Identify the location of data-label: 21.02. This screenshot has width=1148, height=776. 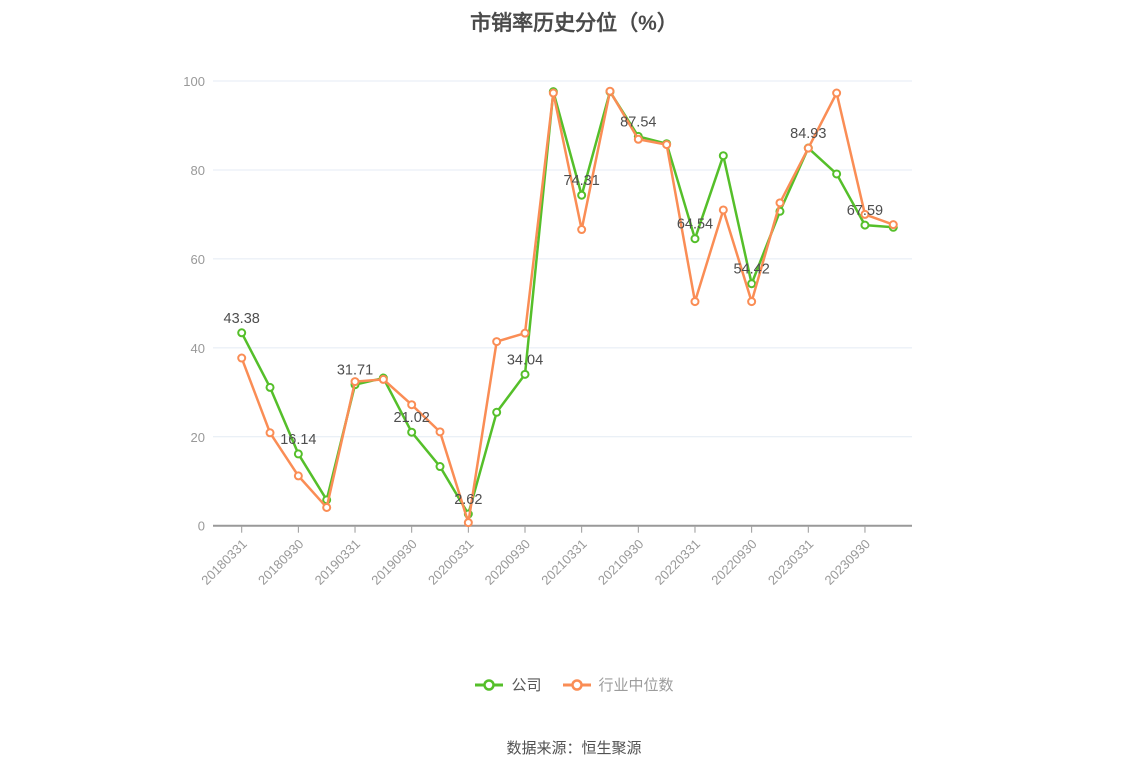
(412, 418).